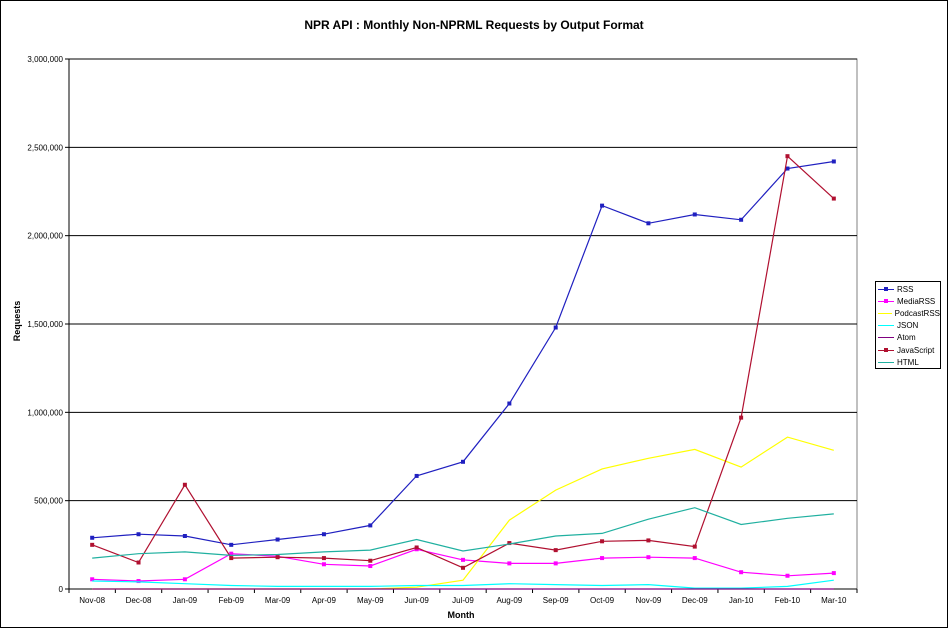 The height and width of the screenshot is (628, 948). I want to click on x-tick-label-13: Dec-09, so click(695, 600).